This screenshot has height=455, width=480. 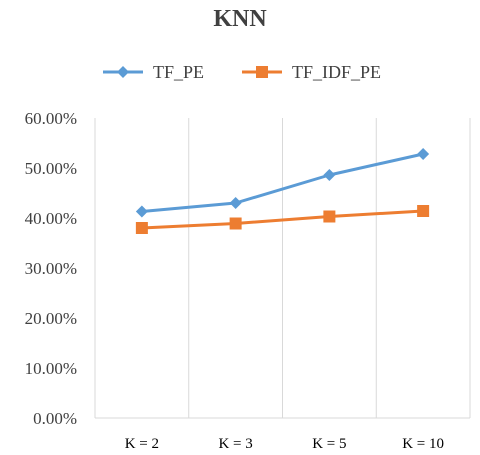 I want to click on y-tick-label: 50.00%, so click(x=51, y=168).